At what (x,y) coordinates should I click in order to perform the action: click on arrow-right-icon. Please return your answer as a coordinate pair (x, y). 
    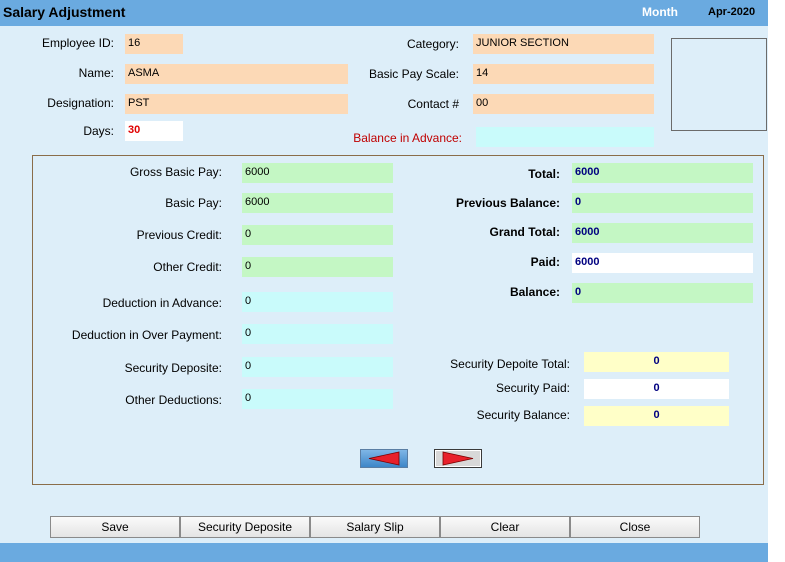
    Looking at the image, I should click on (458, 458).